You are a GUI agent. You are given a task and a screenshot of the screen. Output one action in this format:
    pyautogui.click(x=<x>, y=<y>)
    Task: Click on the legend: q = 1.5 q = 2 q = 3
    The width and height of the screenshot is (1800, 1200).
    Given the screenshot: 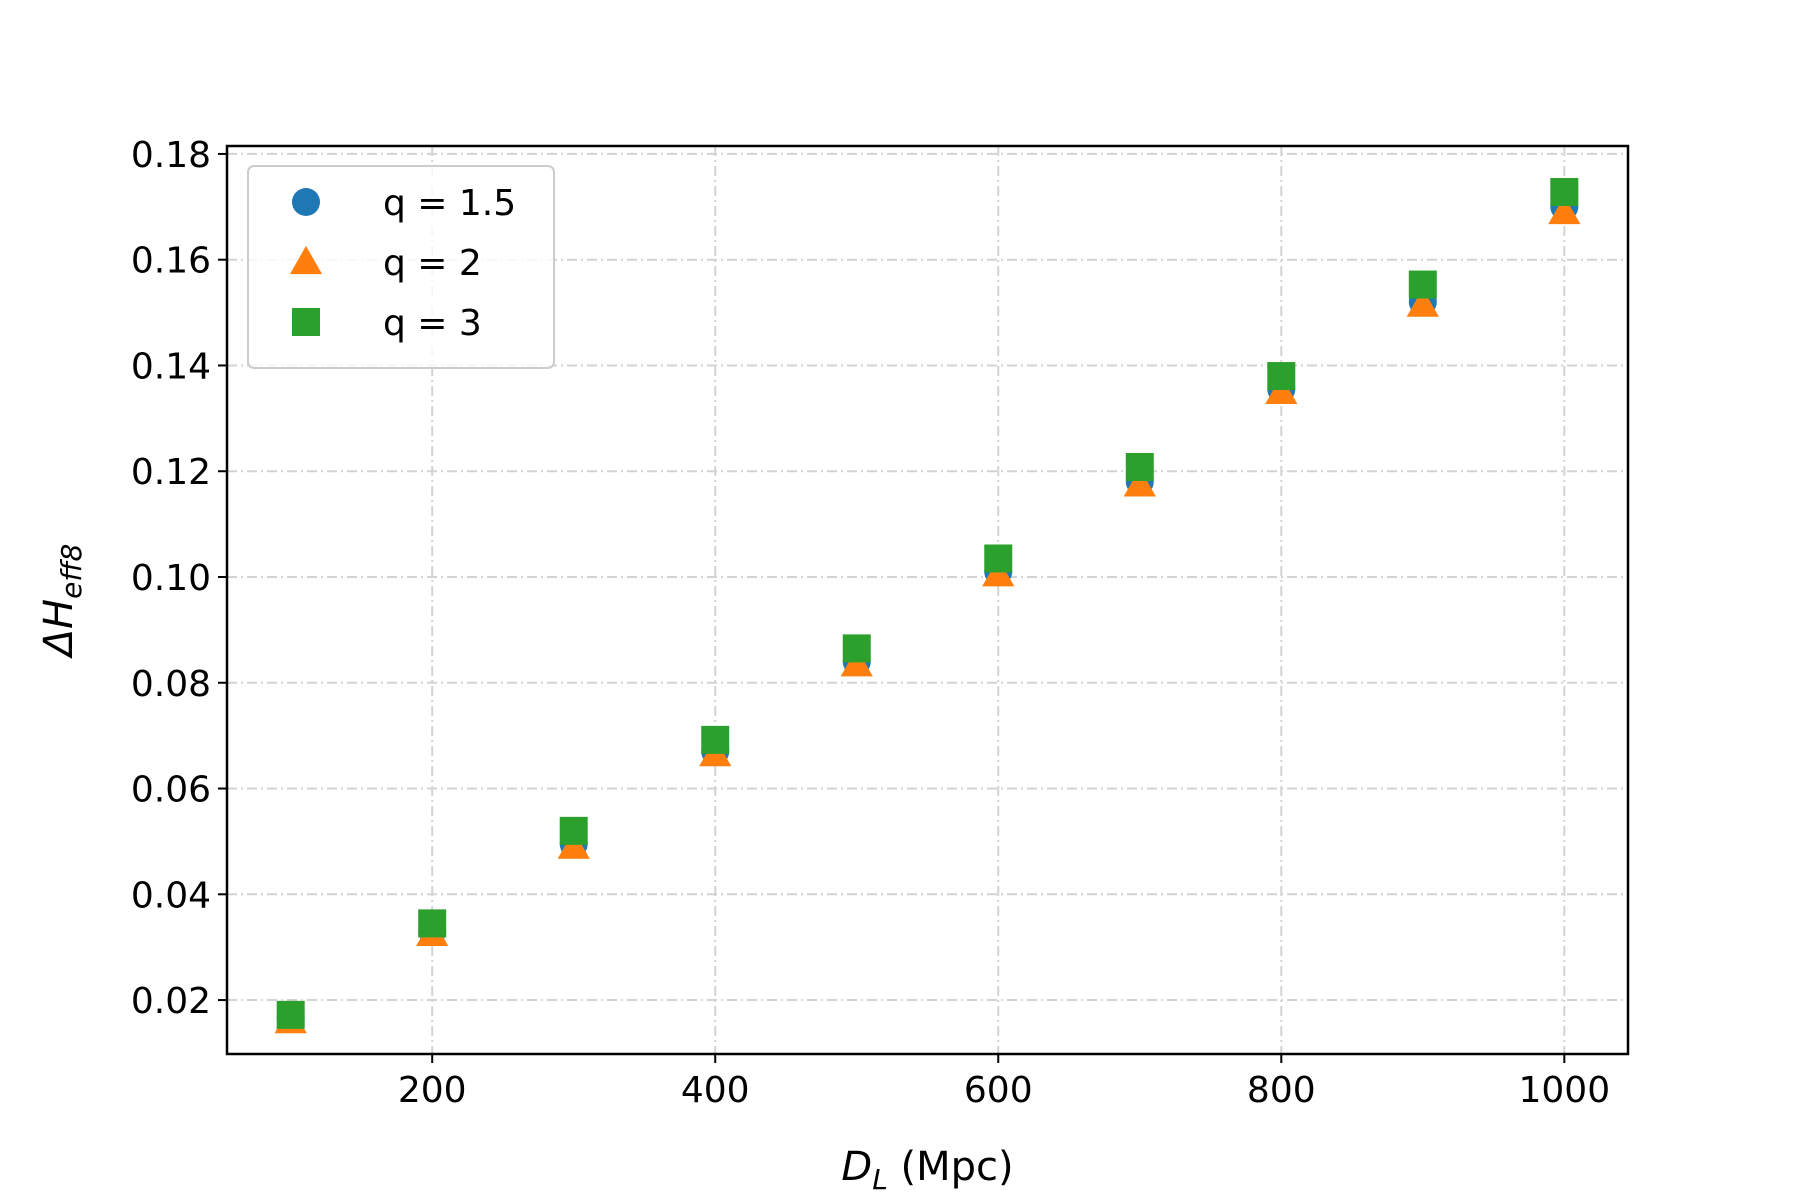 What is the action you would take?
    pyautogui.click(x=401, y=267)
    